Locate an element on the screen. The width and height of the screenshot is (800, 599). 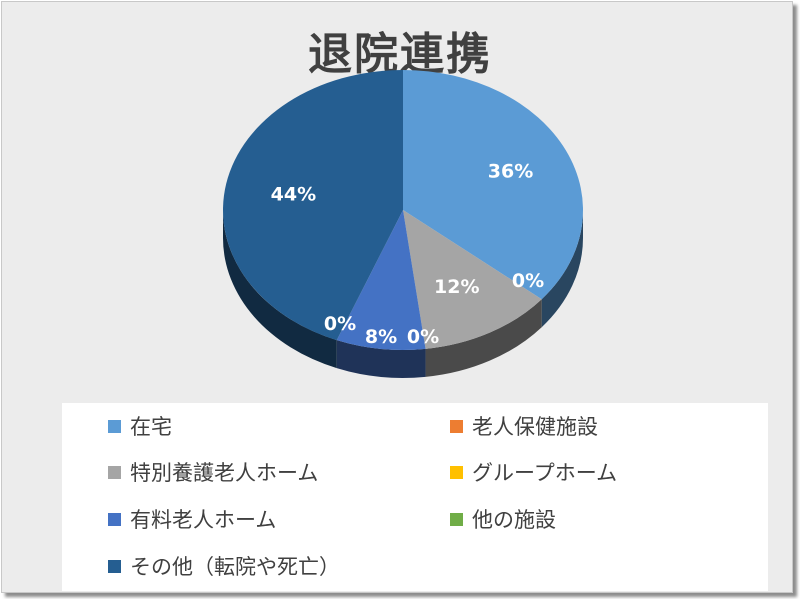
legend-swatch-group-home is located at coordinates (456, 472).